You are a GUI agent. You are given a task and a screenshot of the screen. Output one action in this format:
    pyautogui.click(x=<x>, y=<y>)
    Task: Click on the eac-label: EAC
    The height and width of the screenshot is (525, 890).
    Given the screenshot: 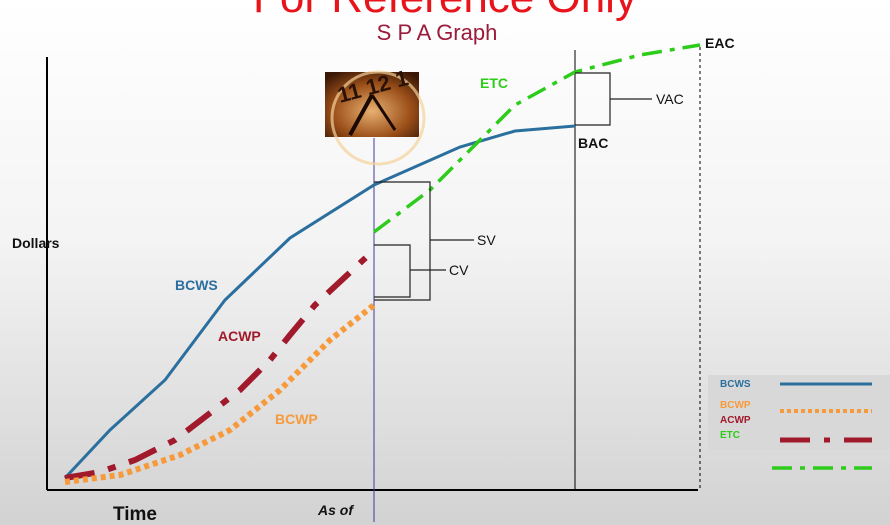 What is the action you would take?
    pyautogui.click(x=720, y=43)
    